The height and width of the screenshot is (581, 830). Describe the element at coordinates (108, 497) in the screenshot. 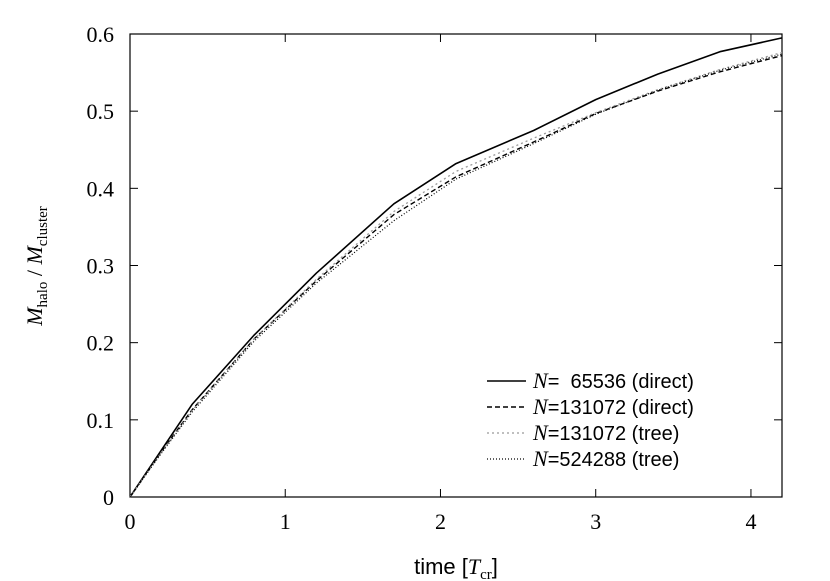

I see `y-tick-label: 0` at that location.